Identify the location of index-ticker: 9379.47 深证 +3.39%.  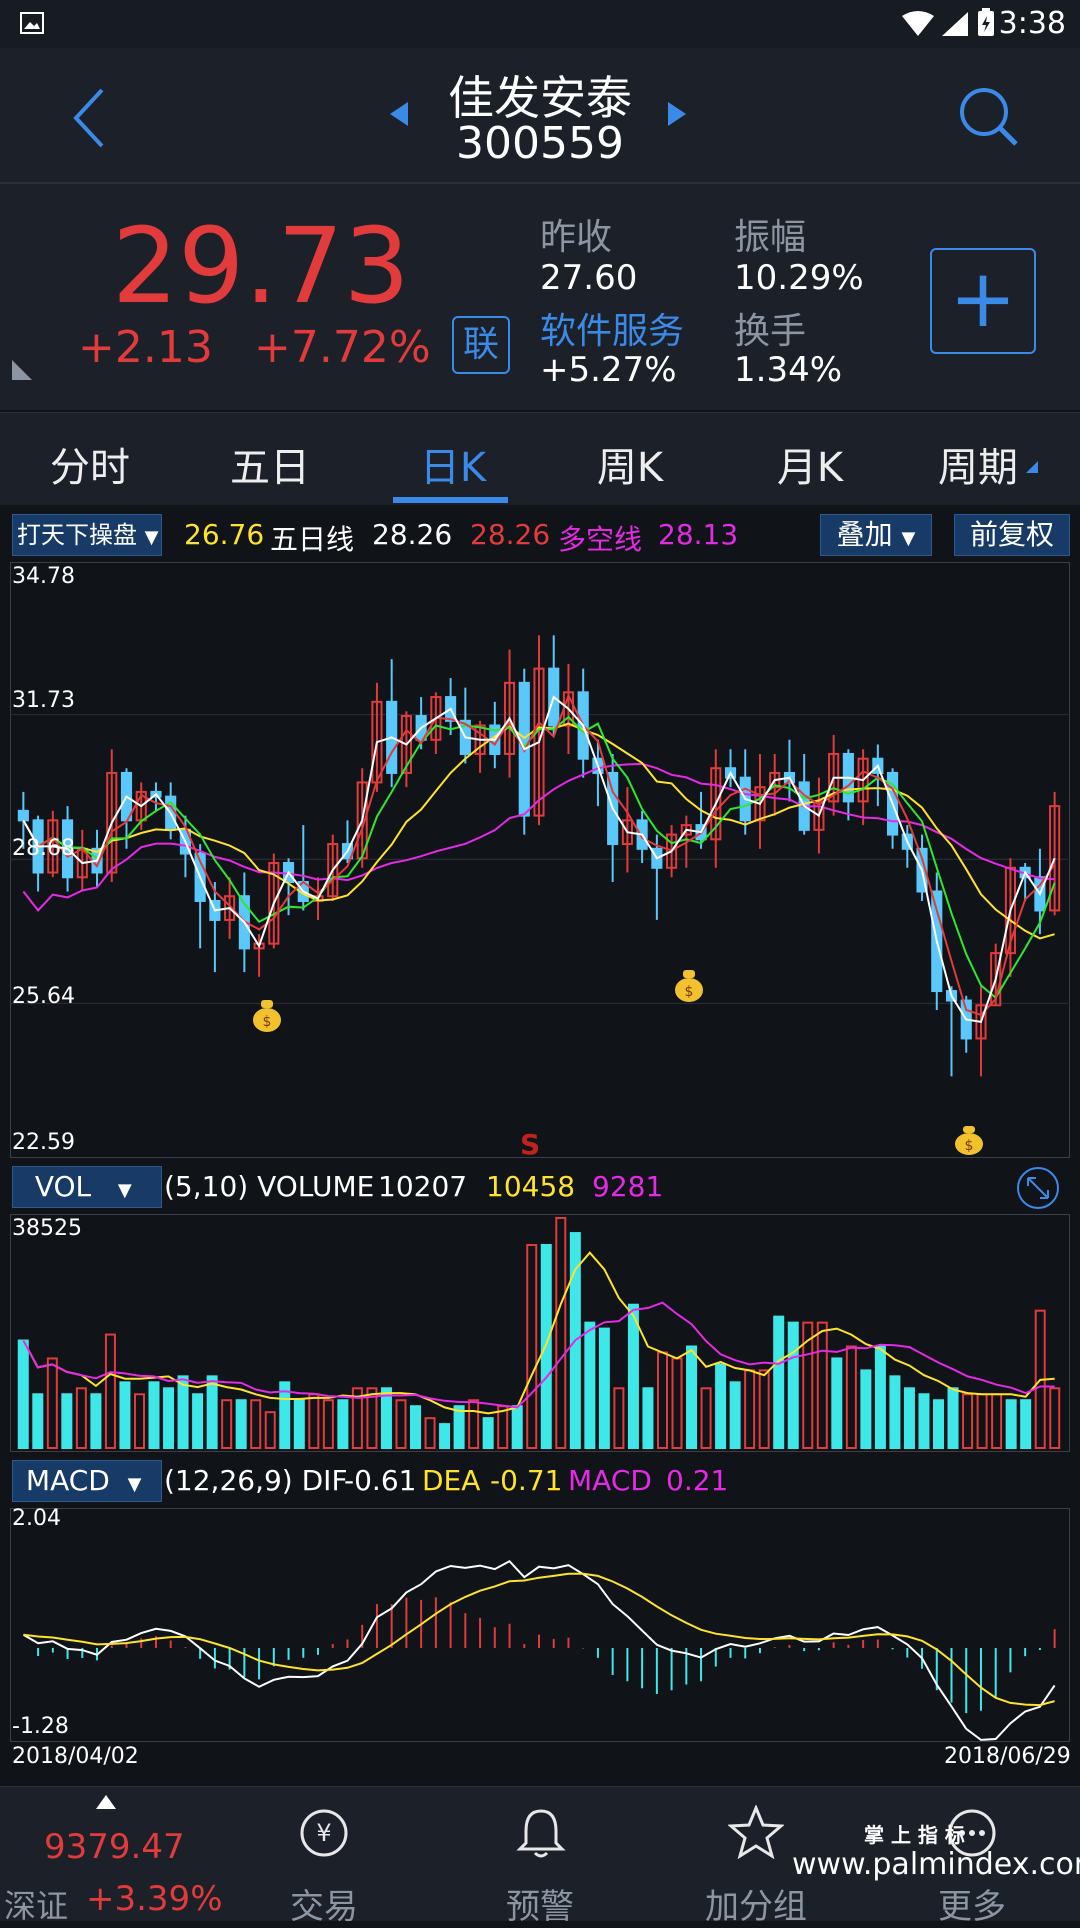
(111, 1856).